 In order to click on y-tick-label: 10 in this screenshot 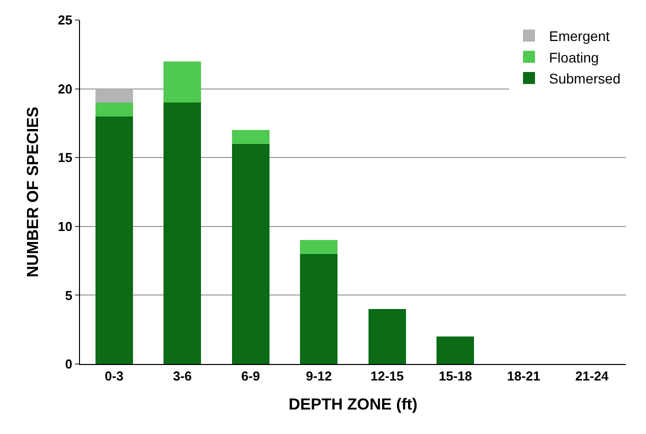, I will do `click(65, 226)`.